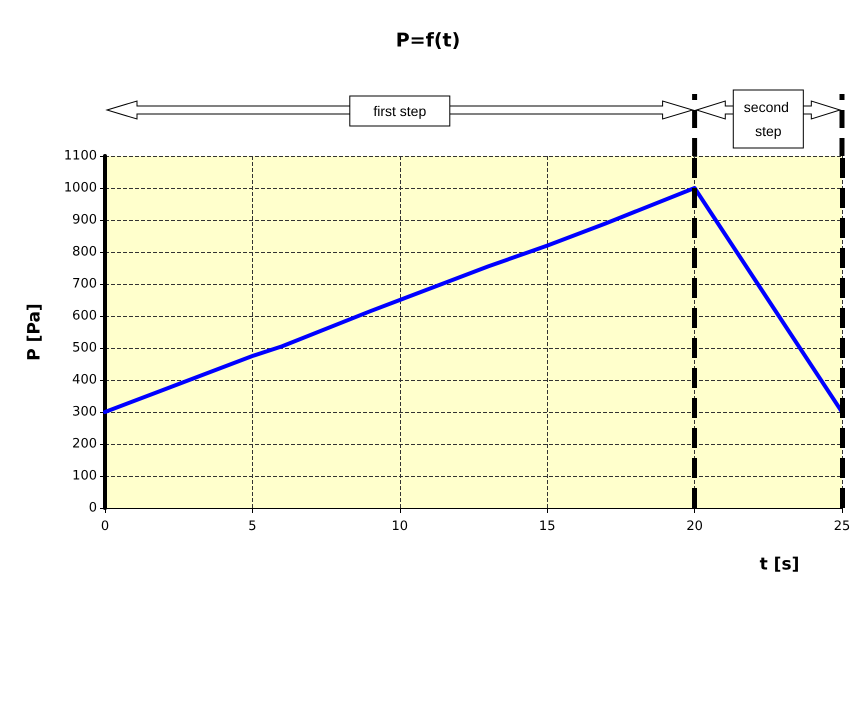  Describe the element at coordinates (547, 526) in the screenshot. I see `x-tick-label: 15` at that location.